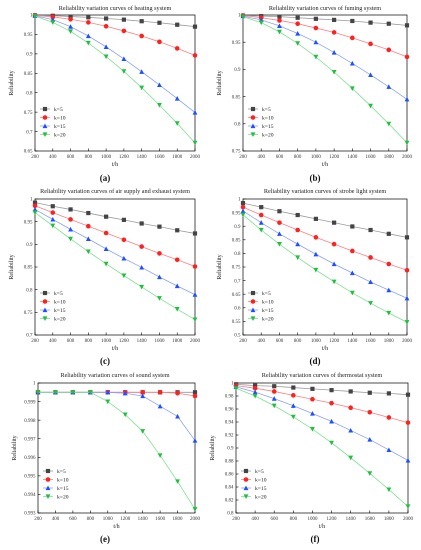 The image size is (421, 550). Describe the element at coordinates (243, 157) in the screenshot. I see `x-tick-label: 200` at that location.